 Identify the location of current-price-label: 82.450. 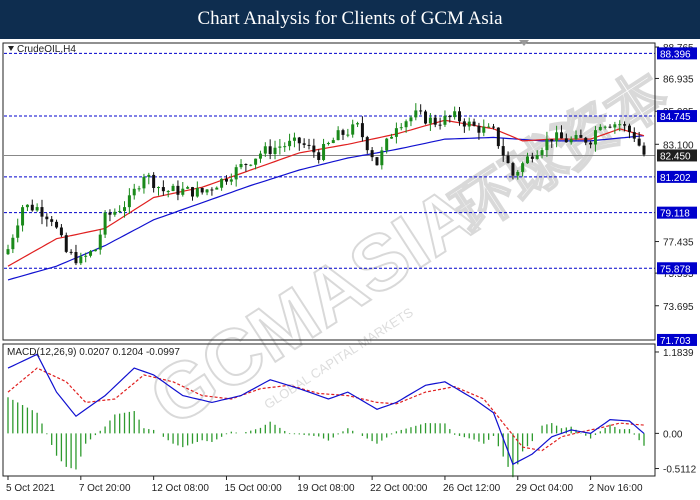
(675, 156).